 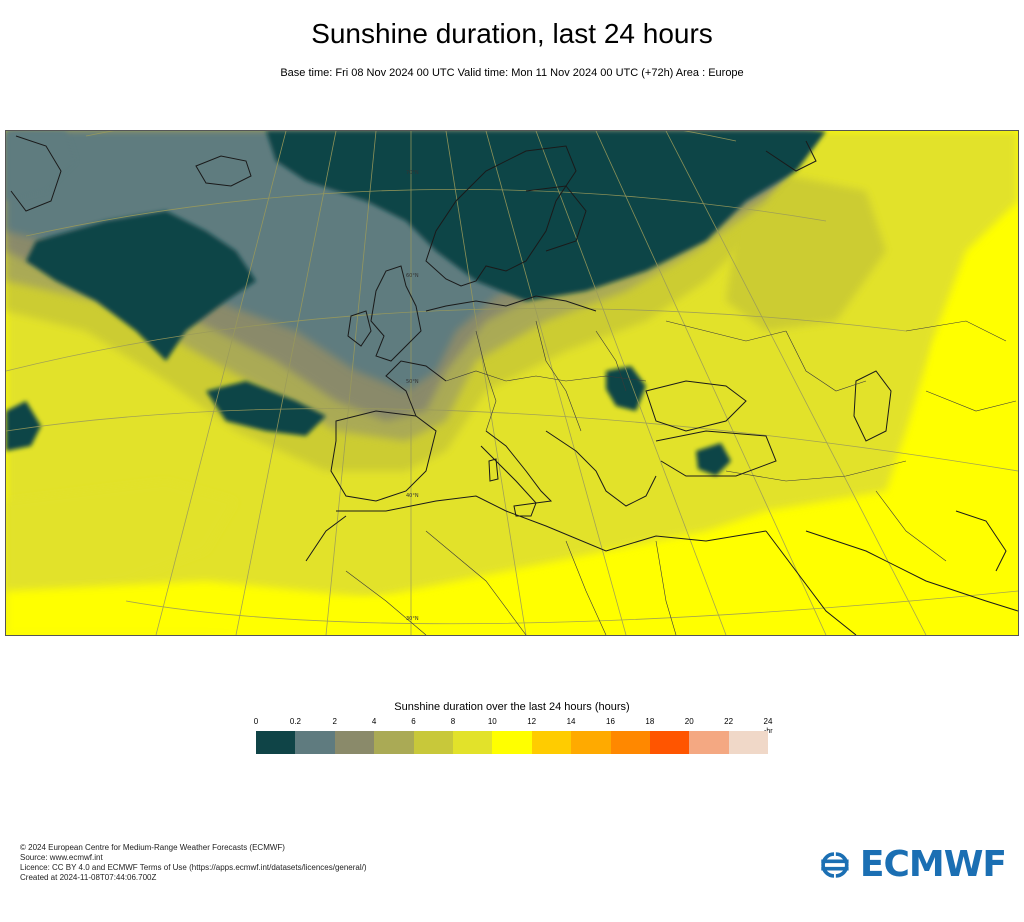 What do you see at coordinates (493, 470) in the screenshot?
I see `coast-sardinia` at bounding box center [493, 470].